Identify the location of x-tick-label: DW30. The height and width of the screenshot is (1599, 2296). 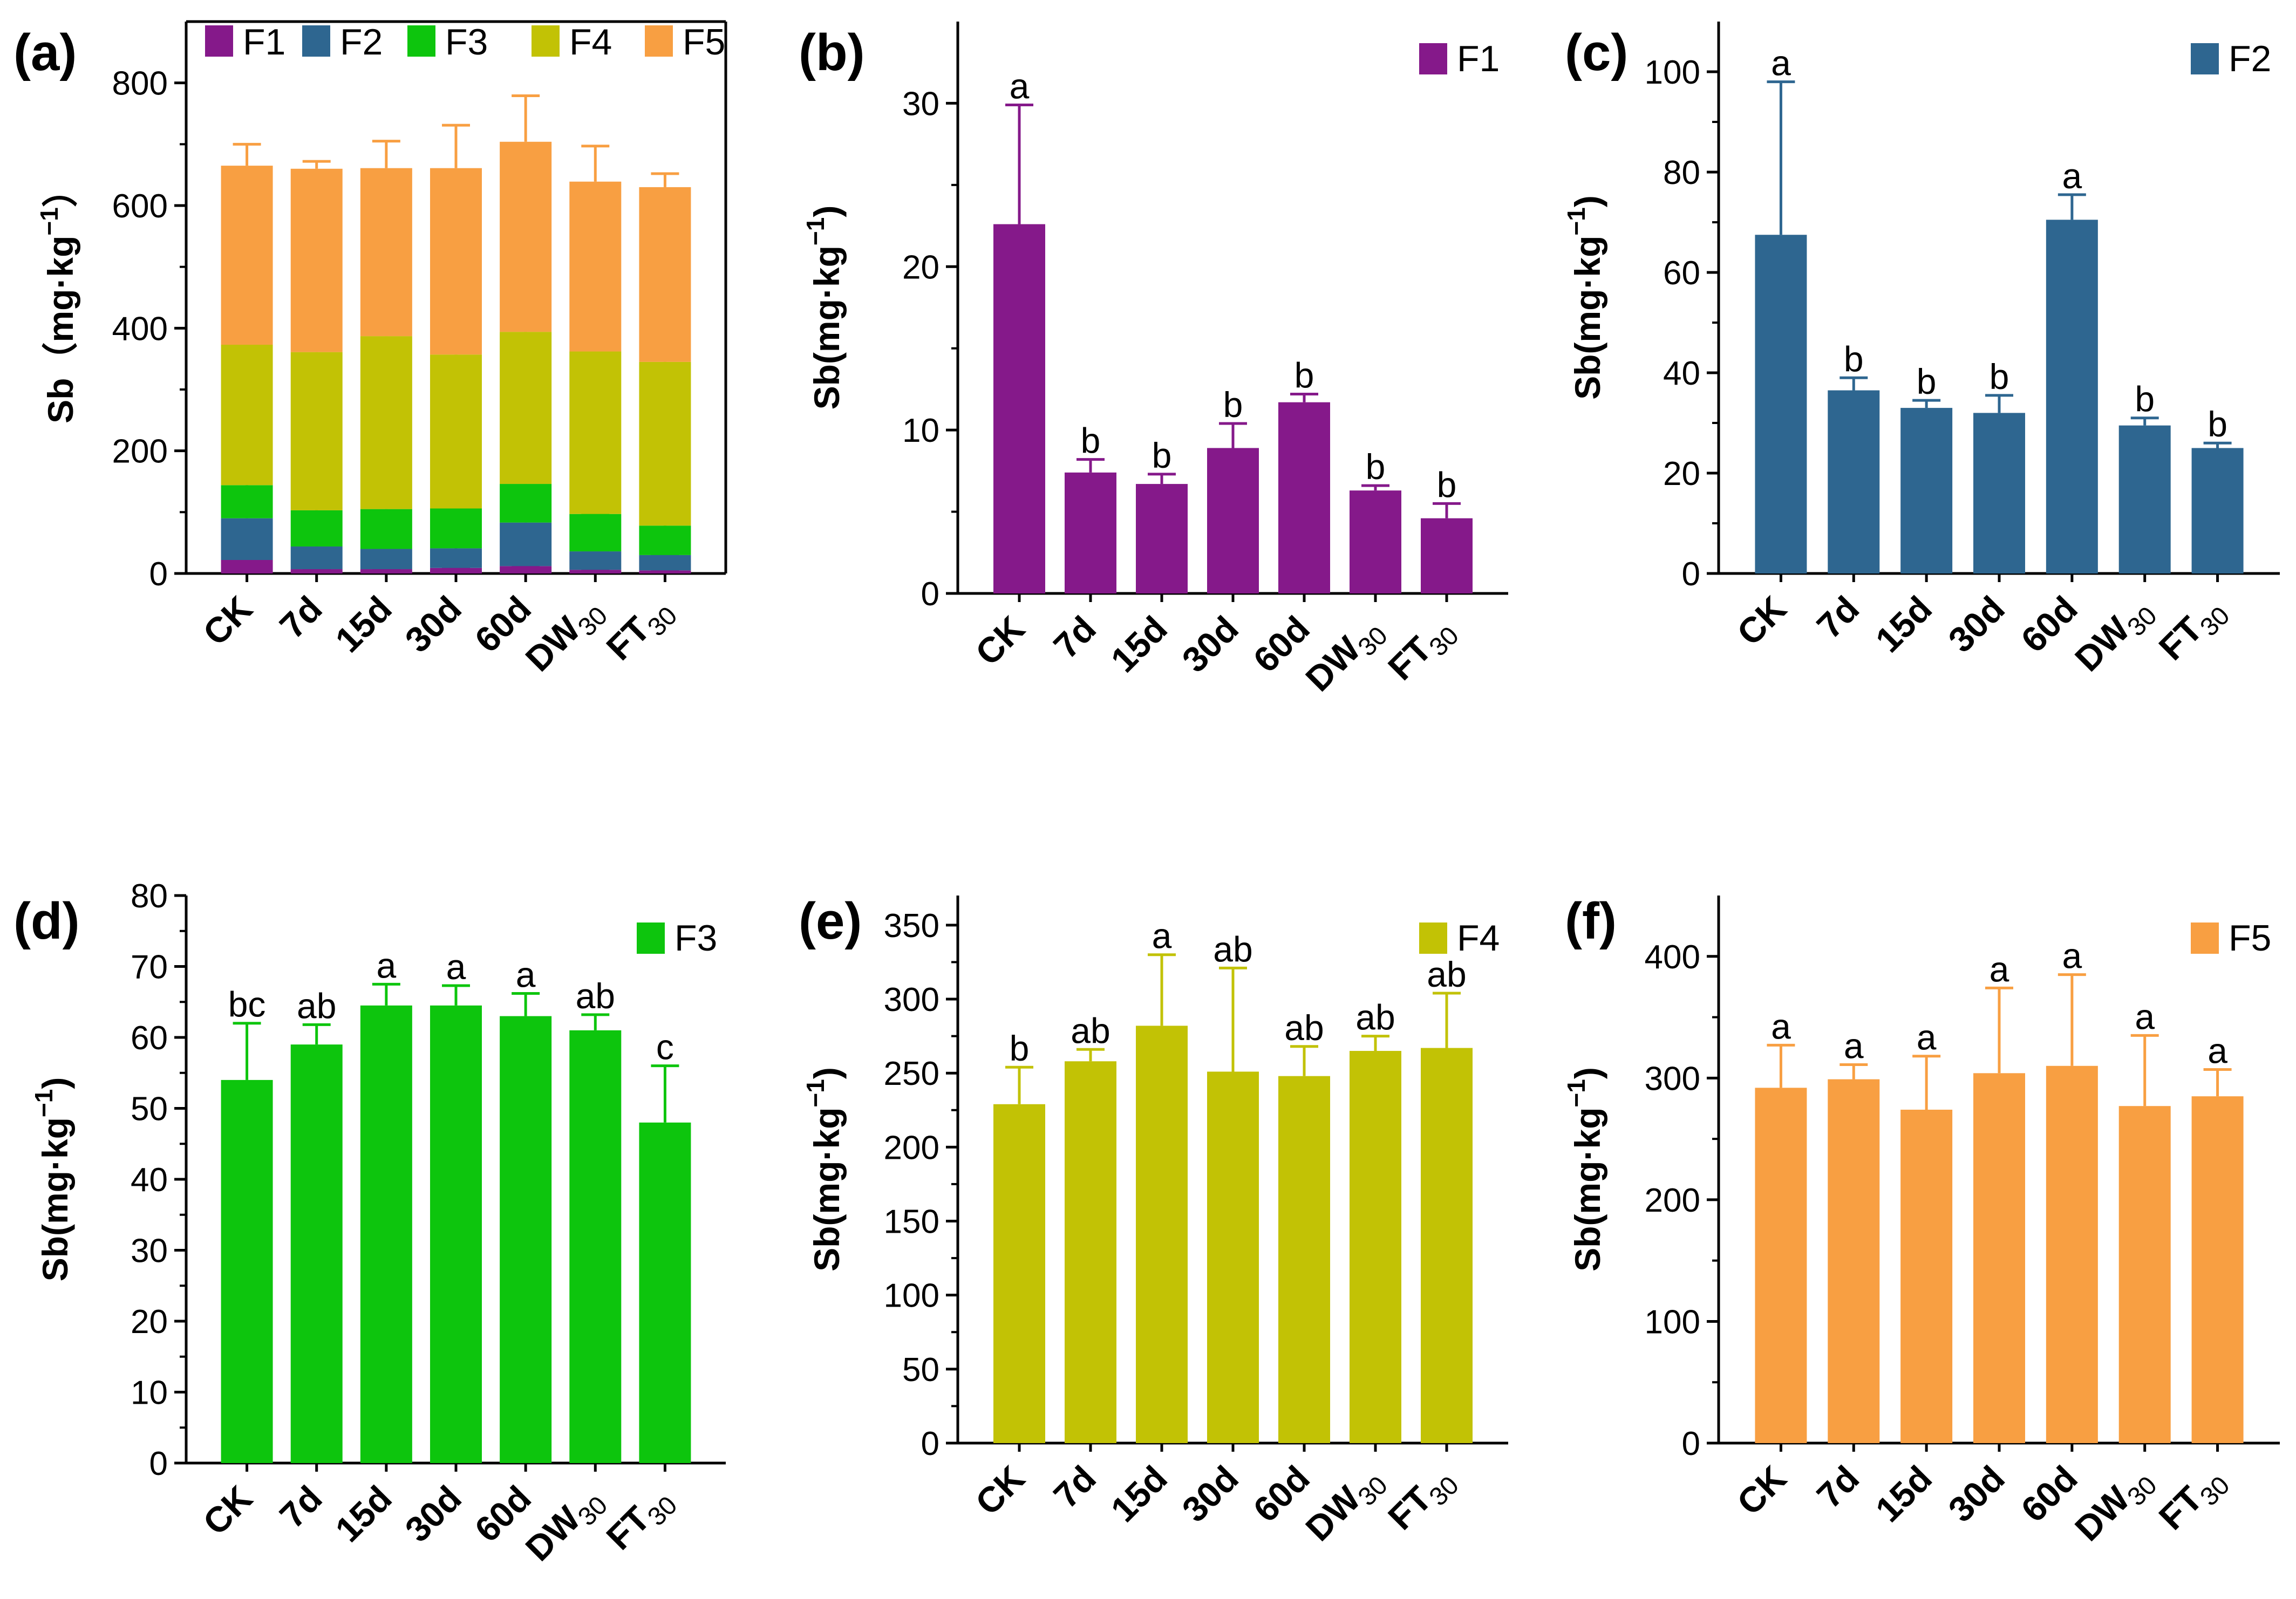
(2115, 637).